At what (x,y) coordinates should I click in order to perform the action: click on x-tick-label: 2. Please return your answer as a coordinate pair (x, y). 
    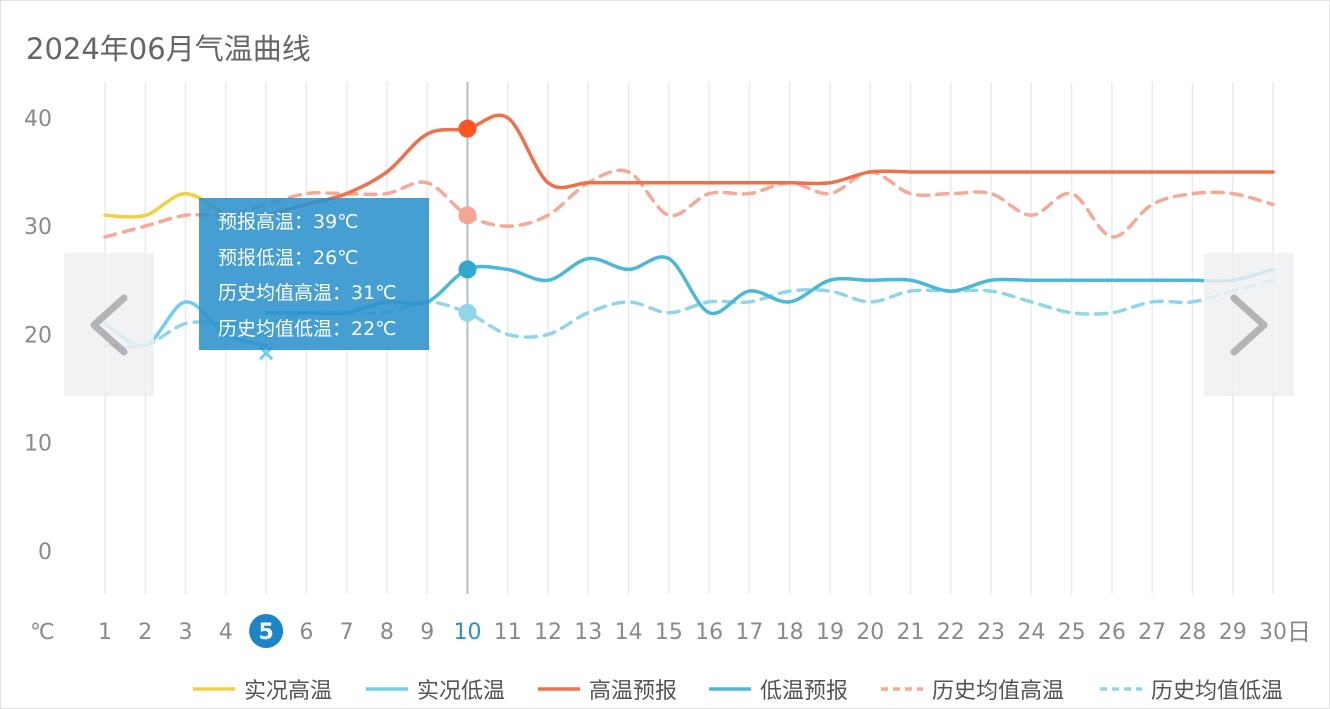
    Looking at the image, I should click on (145, 632).